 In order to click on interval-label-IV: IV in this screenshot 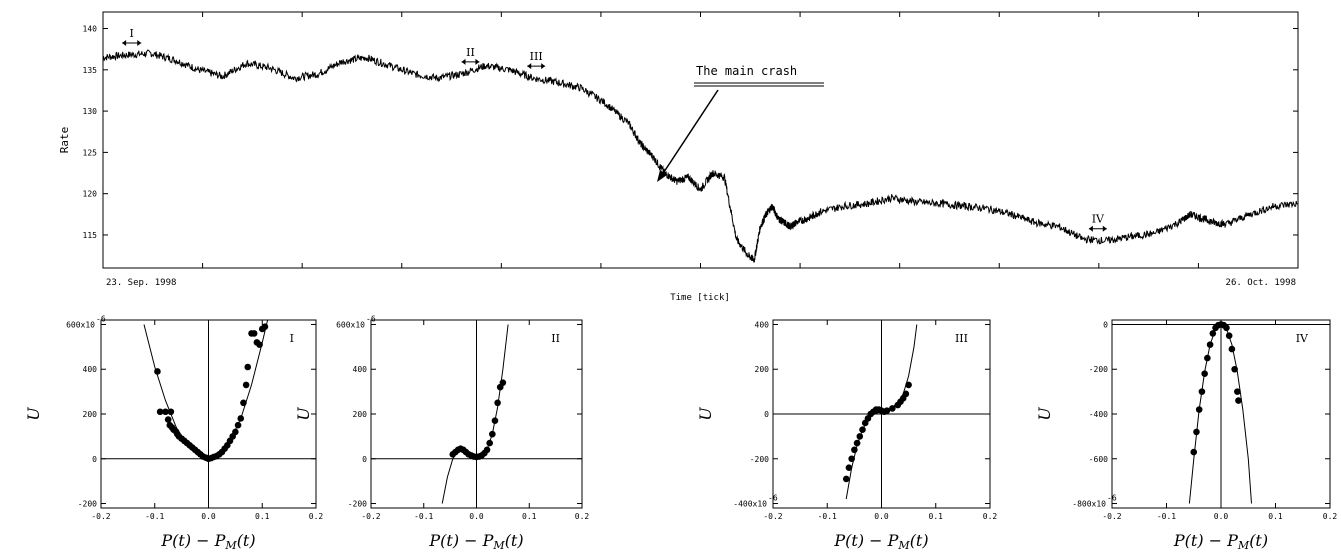, I will do `click(1098, 219)`.